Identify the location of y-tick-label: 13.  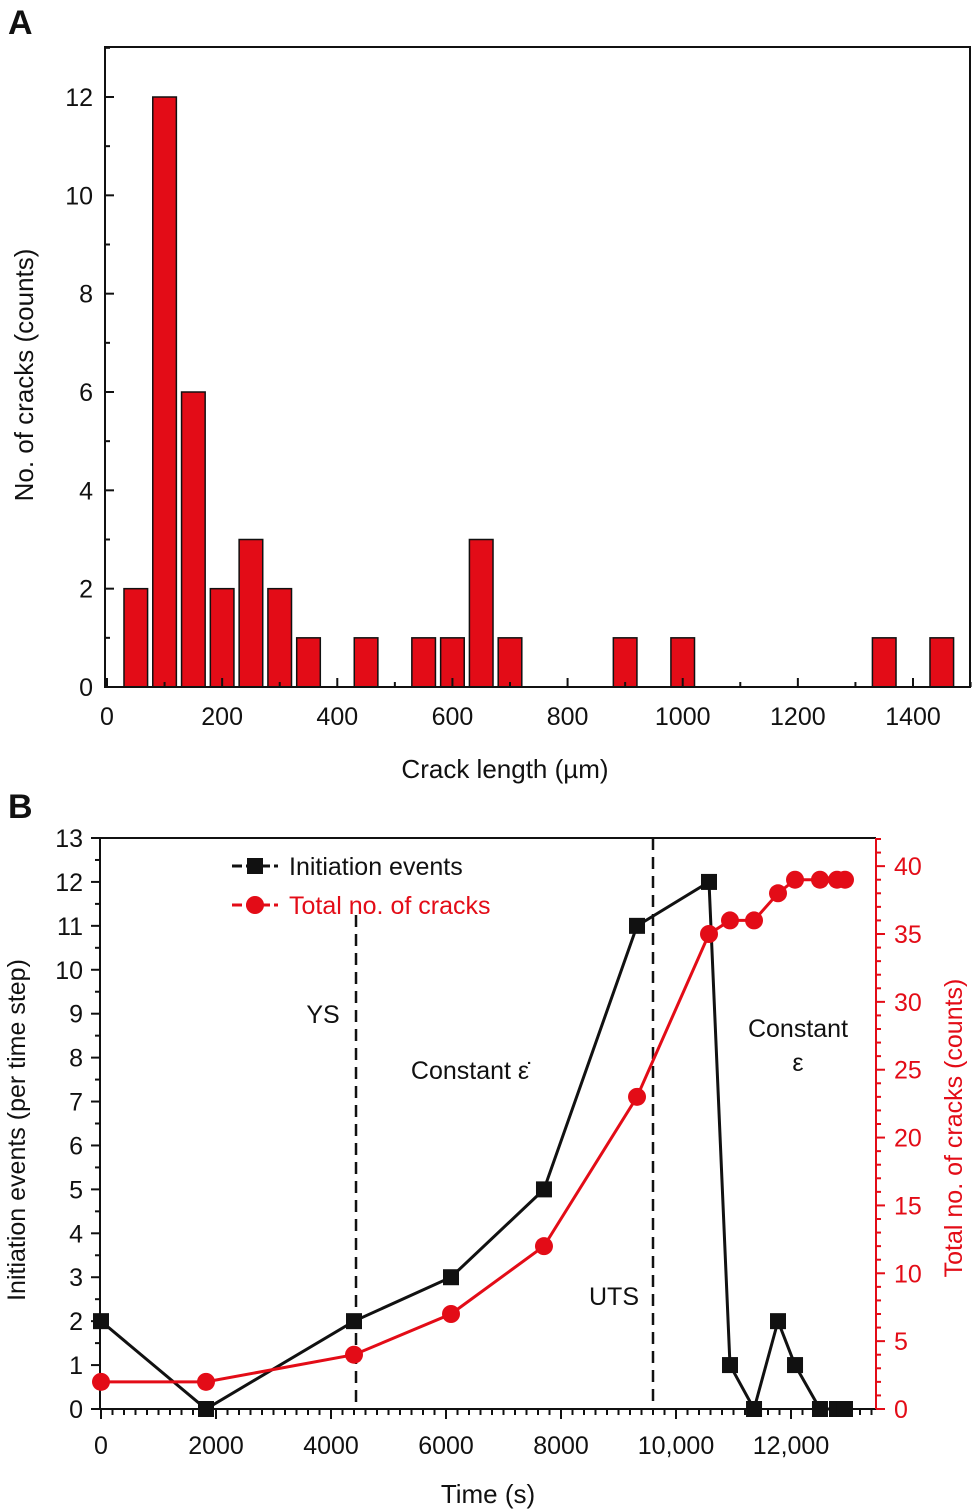
(69, 839).